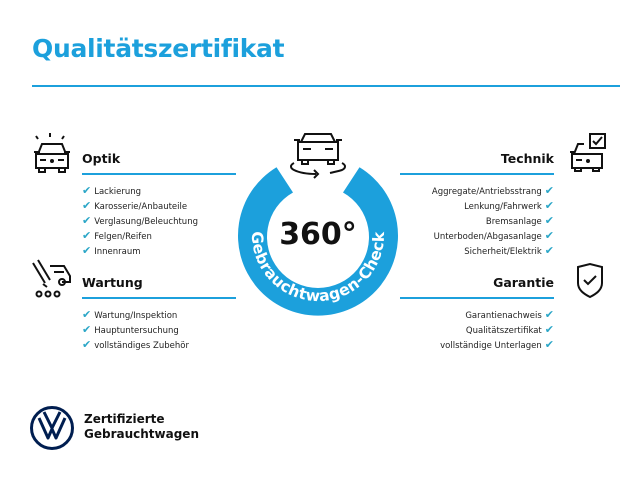  I want to click on 360-check-badge: Gebrauchtwagen-Check 360°, so click(318, 224).